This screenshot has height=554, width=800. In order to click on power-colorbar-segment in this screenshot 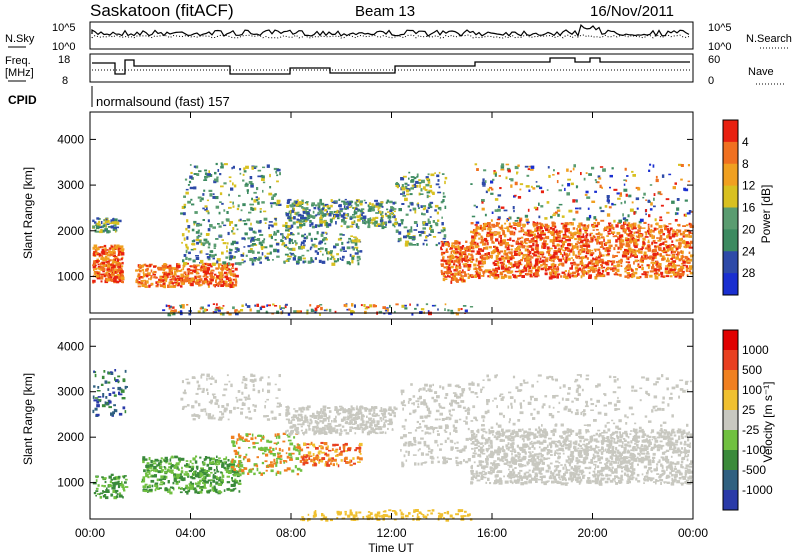, I will do `click(730, 240)`.